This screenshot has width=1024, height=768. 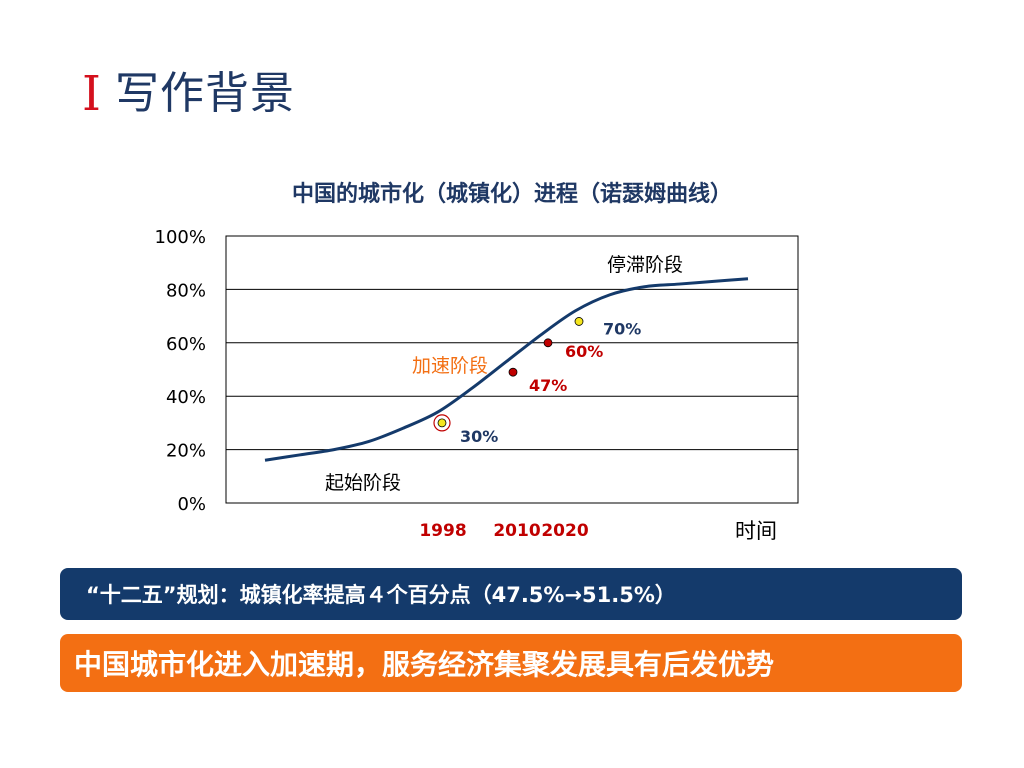 I want to click on stage-label: 起始阶段, so click(x=363, y=483).